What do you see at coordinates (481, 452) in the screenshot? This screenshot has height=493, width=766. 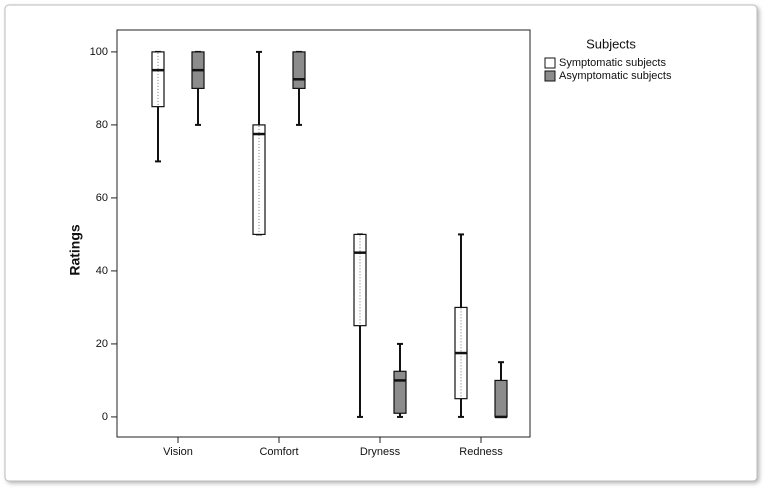 I see `x-tick-label: Redness` at bounding box center [481, 452].